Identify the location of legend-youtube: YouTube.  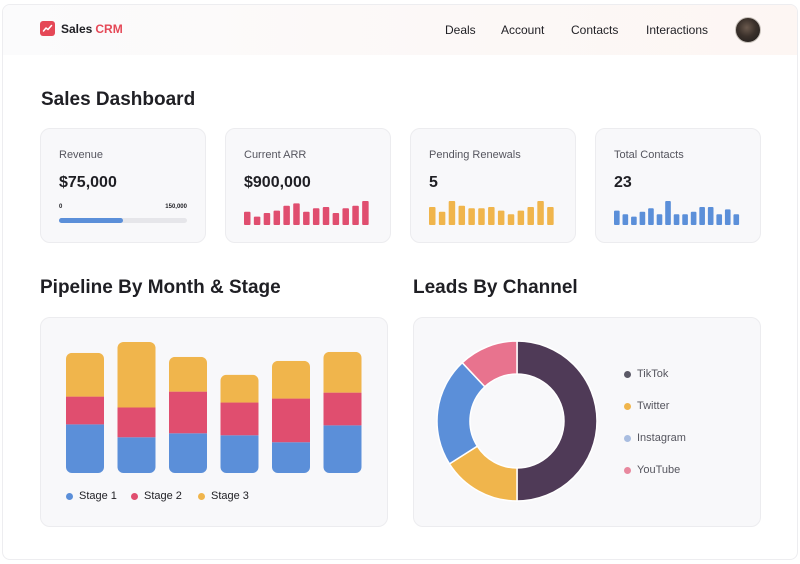
(652, 470).